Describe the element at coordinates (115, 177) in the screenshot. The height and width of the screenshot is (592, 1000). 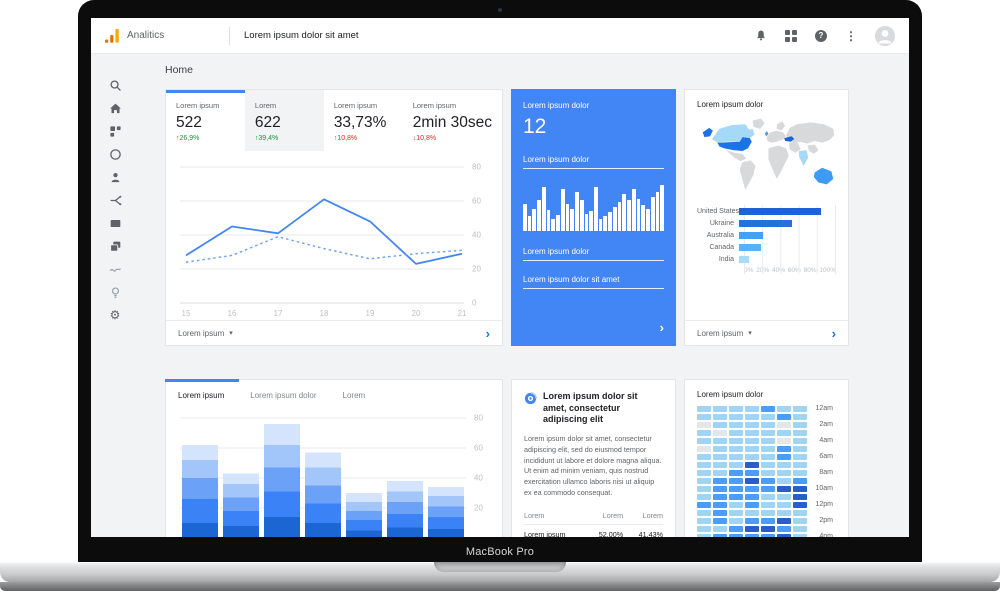
I see `audience-icon` at that location.